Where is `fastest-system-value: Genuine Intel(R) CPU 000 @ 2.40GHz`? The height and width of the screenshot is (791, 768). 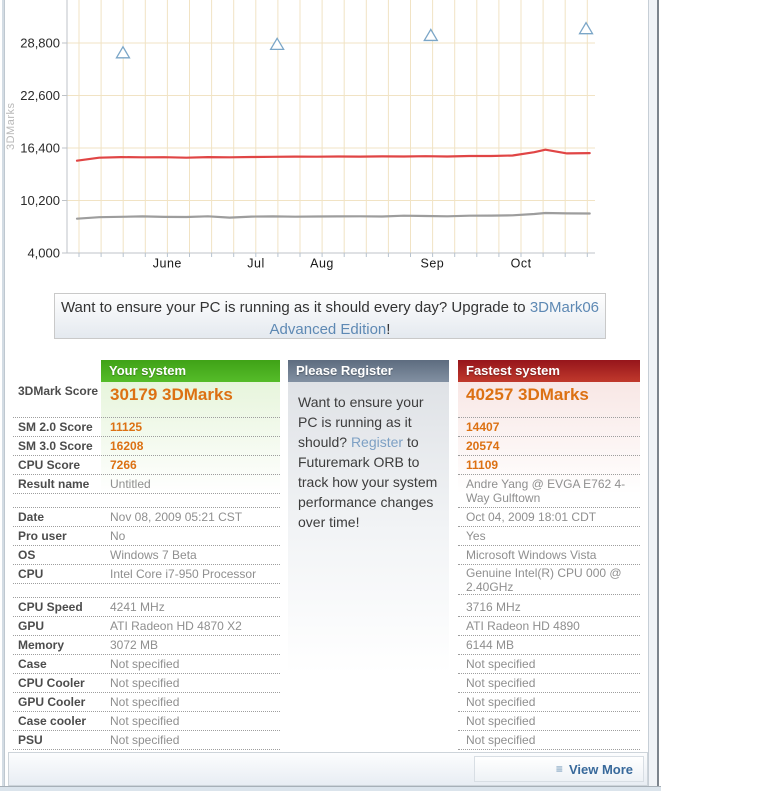 fastest-system-value: Genuine Intel(R) CPU 000 @ 2.40GHz is located at coordinates (544, 579).